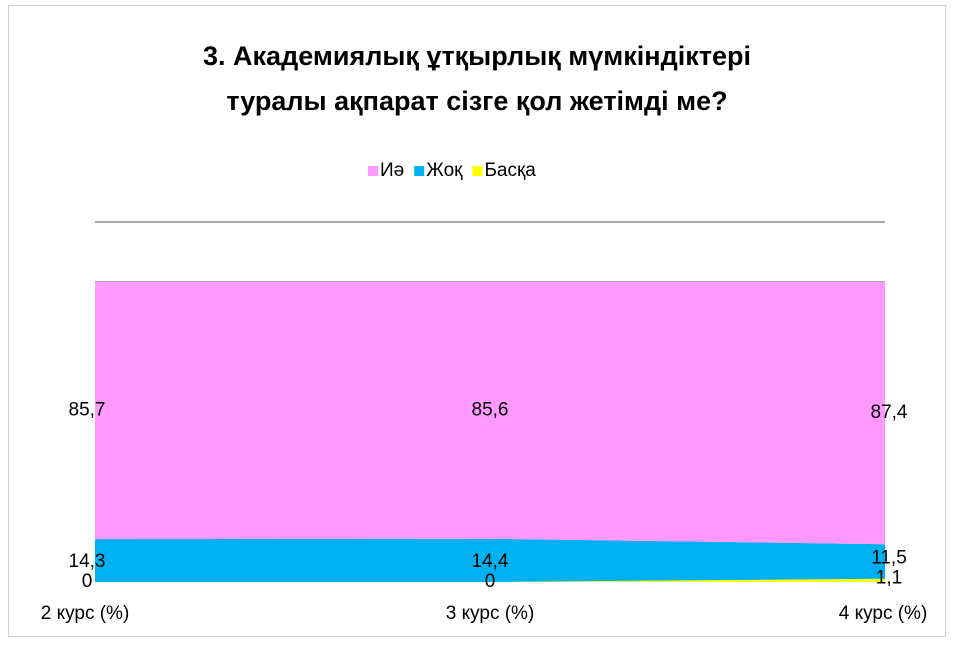 The image size is (954, 647). Describe the element at coordinates (883, 613) in the screenshot. I see `x-tick-label: 4 курс (%)` at that location.